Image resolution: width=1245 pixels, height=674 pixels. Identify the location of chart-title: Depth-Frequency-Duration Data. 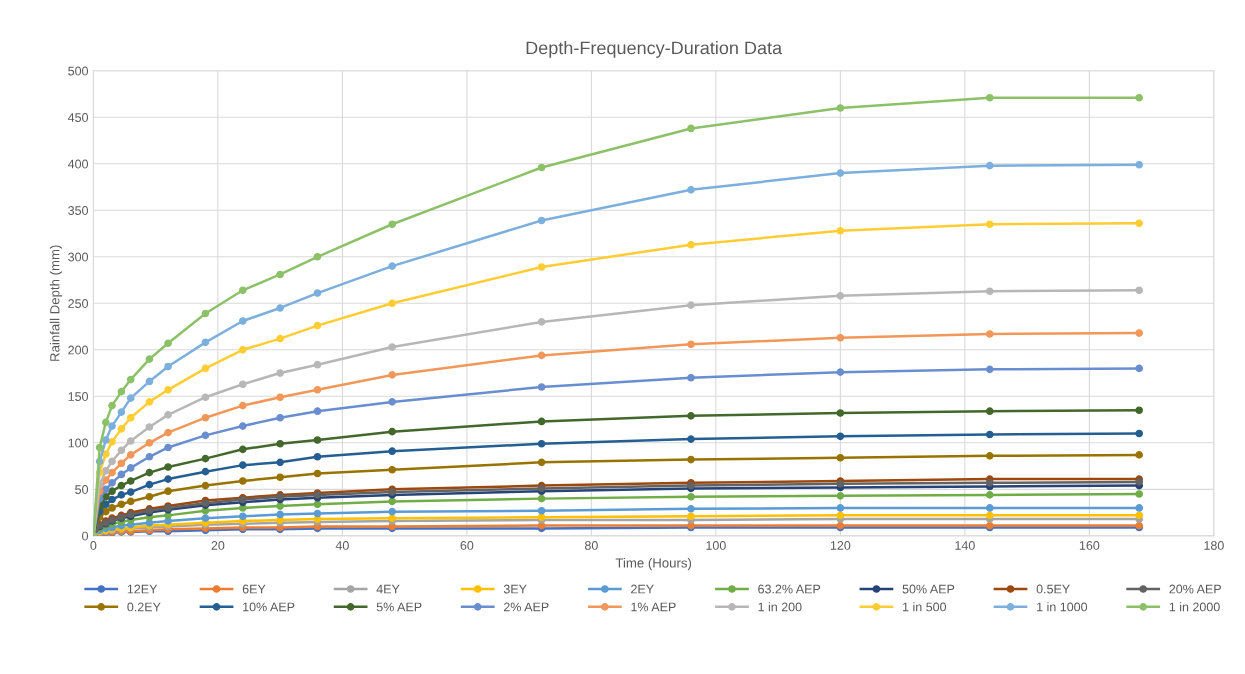
(654, 49).